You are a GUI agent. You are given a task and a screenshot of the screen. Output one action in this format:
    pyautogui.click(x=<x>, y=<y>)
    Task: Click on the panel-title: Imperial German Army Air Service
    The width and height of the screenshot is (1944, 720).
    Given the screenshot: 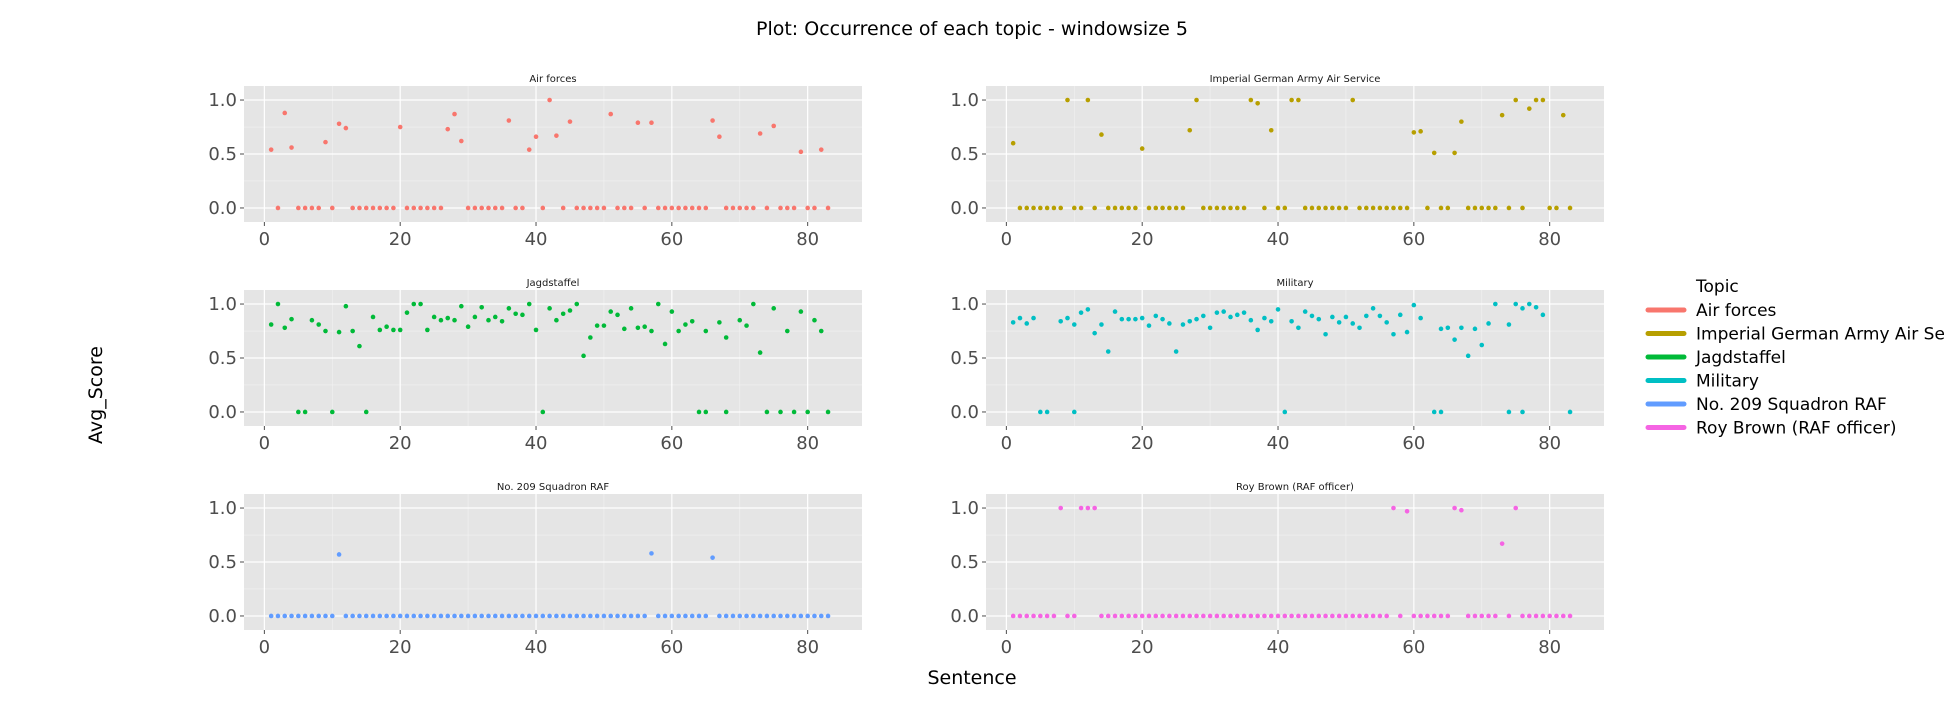 What is the action you would take?
    pyautogui.click(x=1295, y=79)
    